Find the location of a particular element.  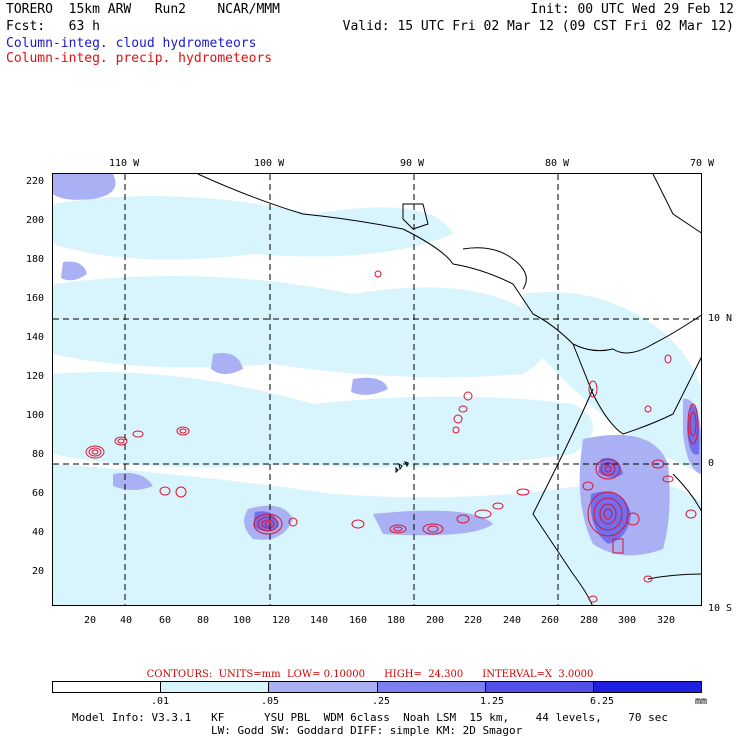

lon-label: 110 W is located at coordinates (124, 163).